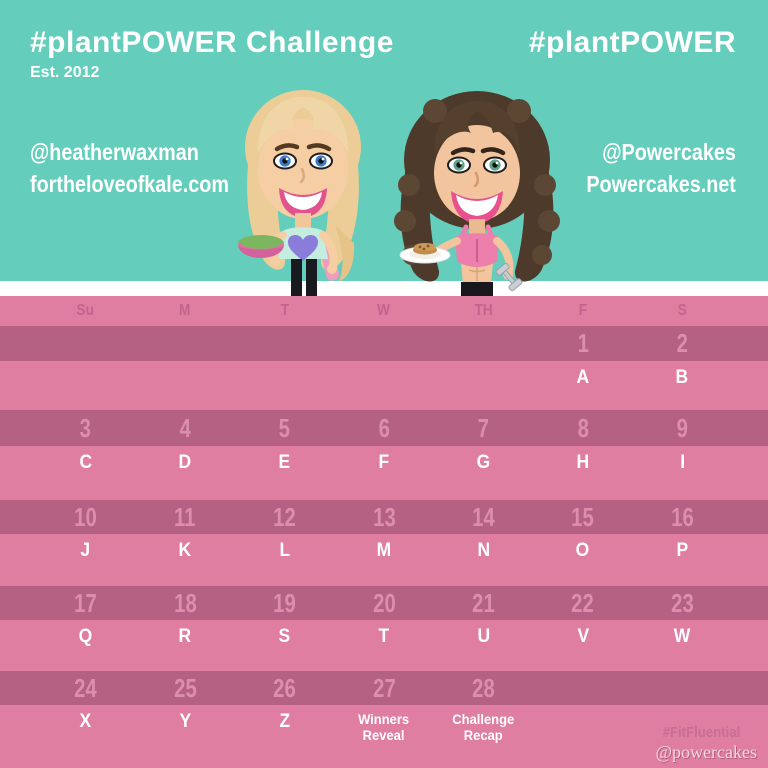 The width and height of the screenshot is (768, 768). I want to click on day-label-letter: Z, so click(284, 721).